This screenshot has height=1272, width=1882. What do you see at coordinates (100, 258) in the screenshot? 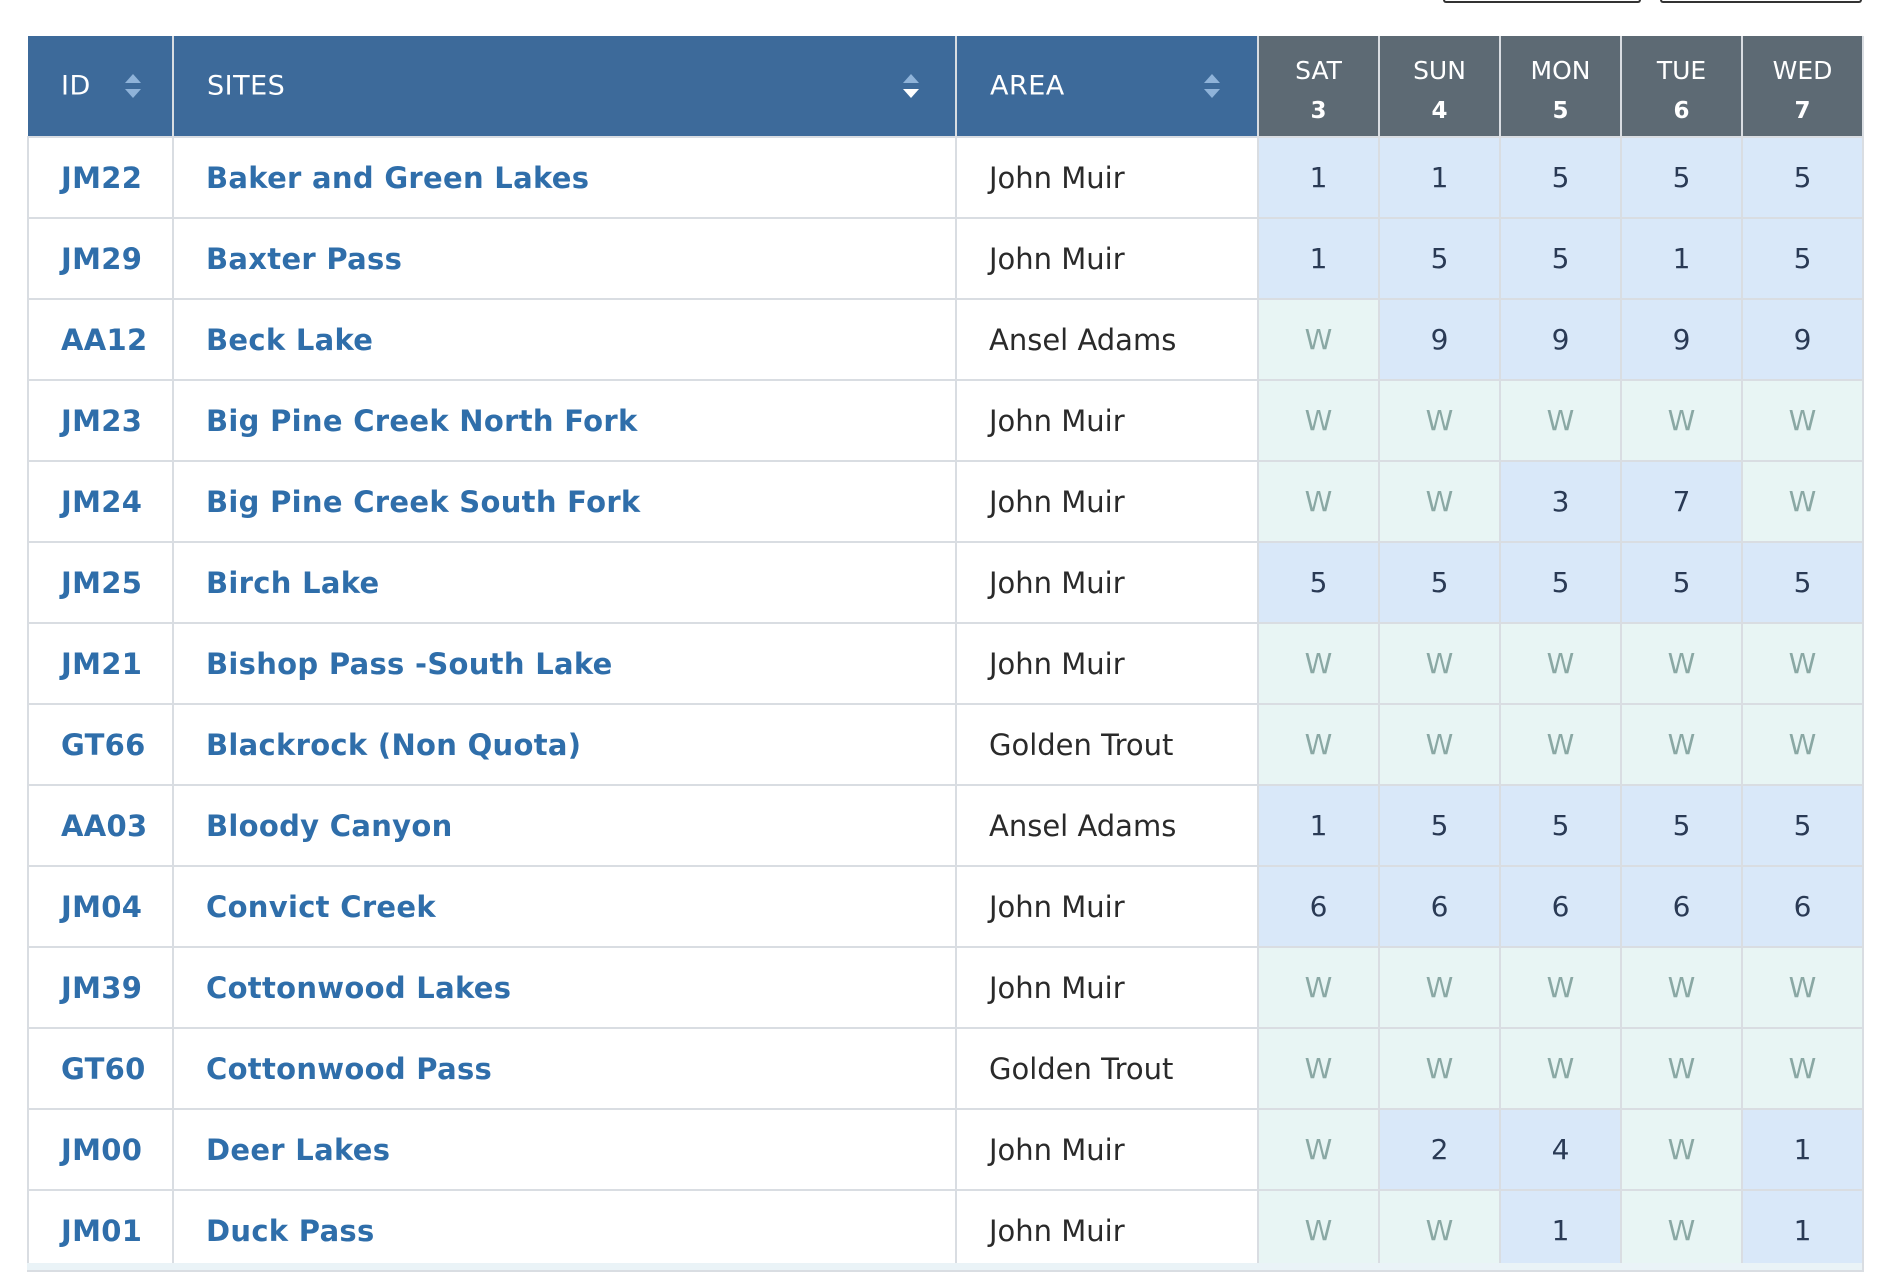
I see `site-id-link: JM29` at bounding box center [100, 258].